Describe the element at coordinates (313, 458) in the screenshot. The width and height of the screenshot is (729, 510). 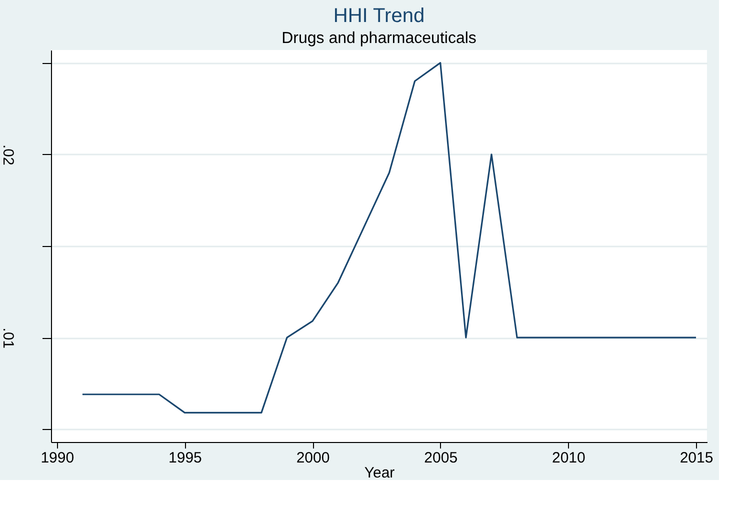
I see `x-tick-label: 2000` at that location.